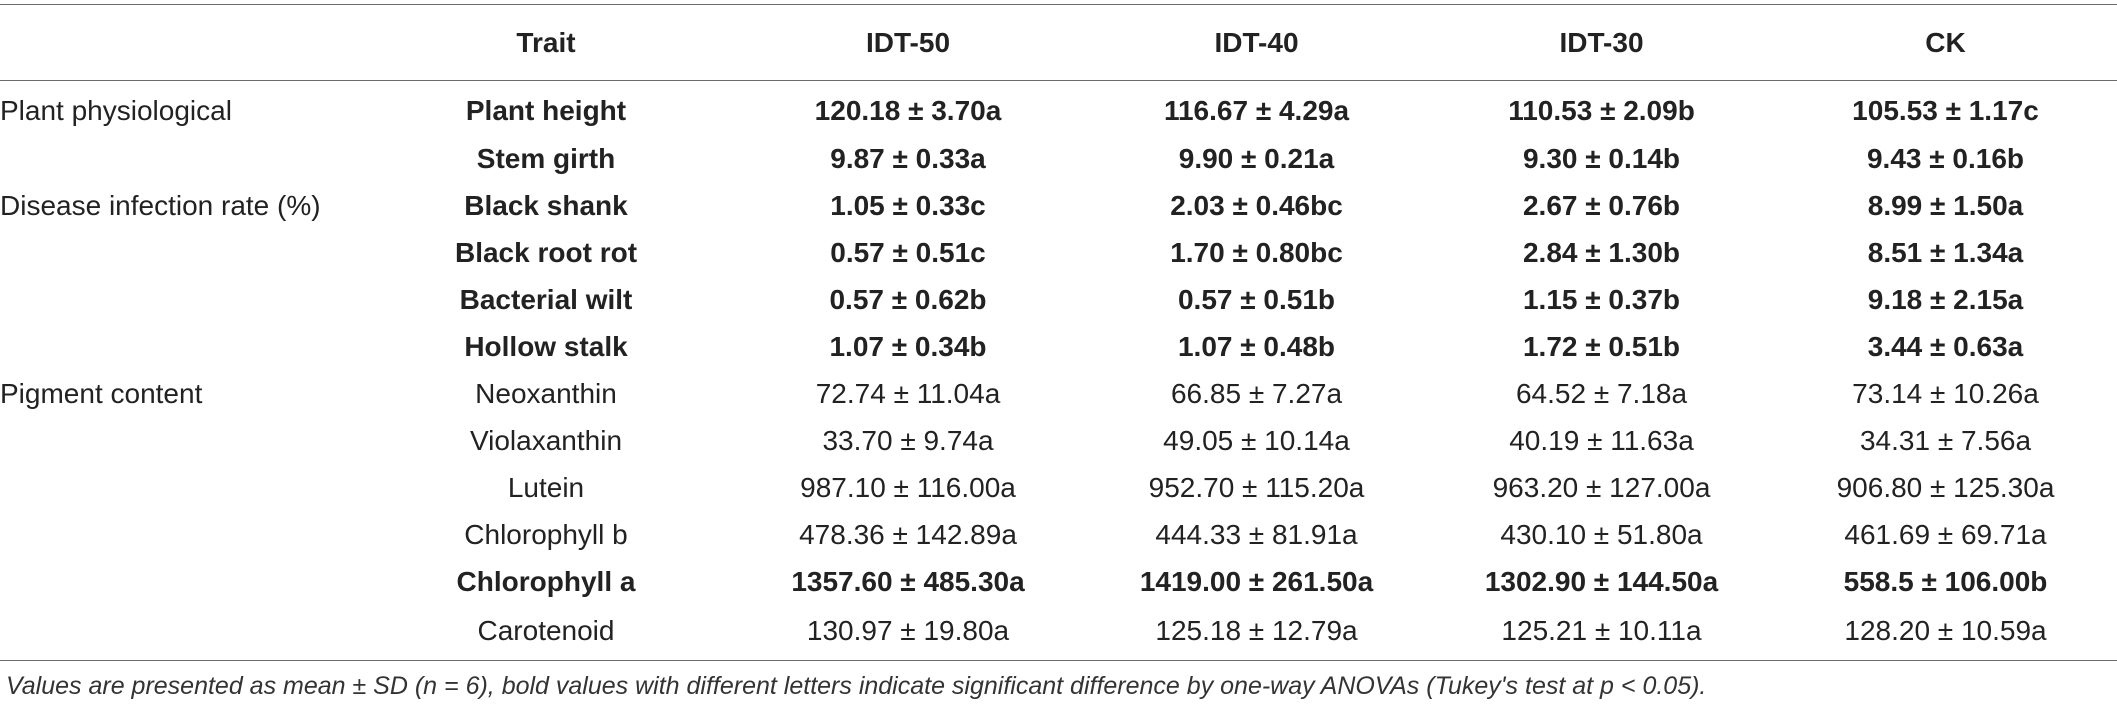 This screenshot has width=2117, height=717. I want to click on trait-cell: Plant height, so click(546, 110).